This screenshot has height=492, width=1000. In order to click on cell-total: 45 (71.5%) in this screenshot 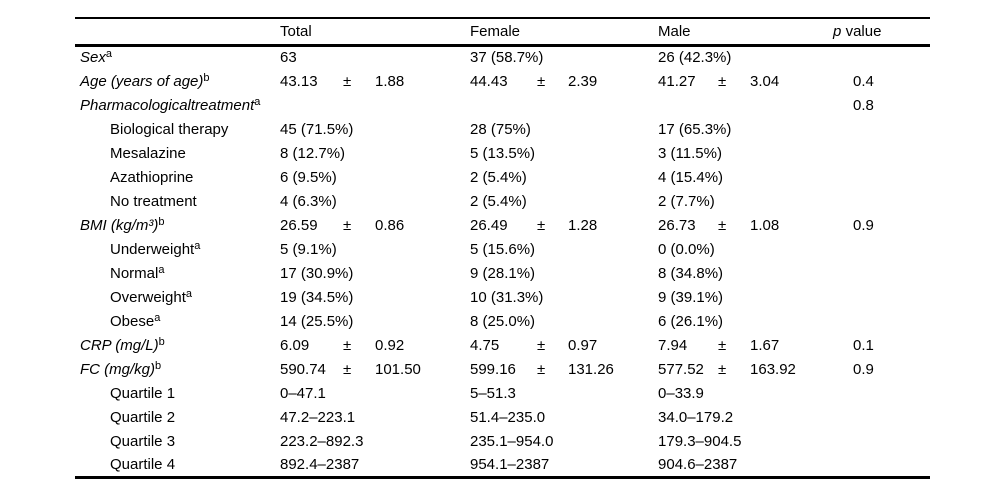, I will do `click(317, 129)`.